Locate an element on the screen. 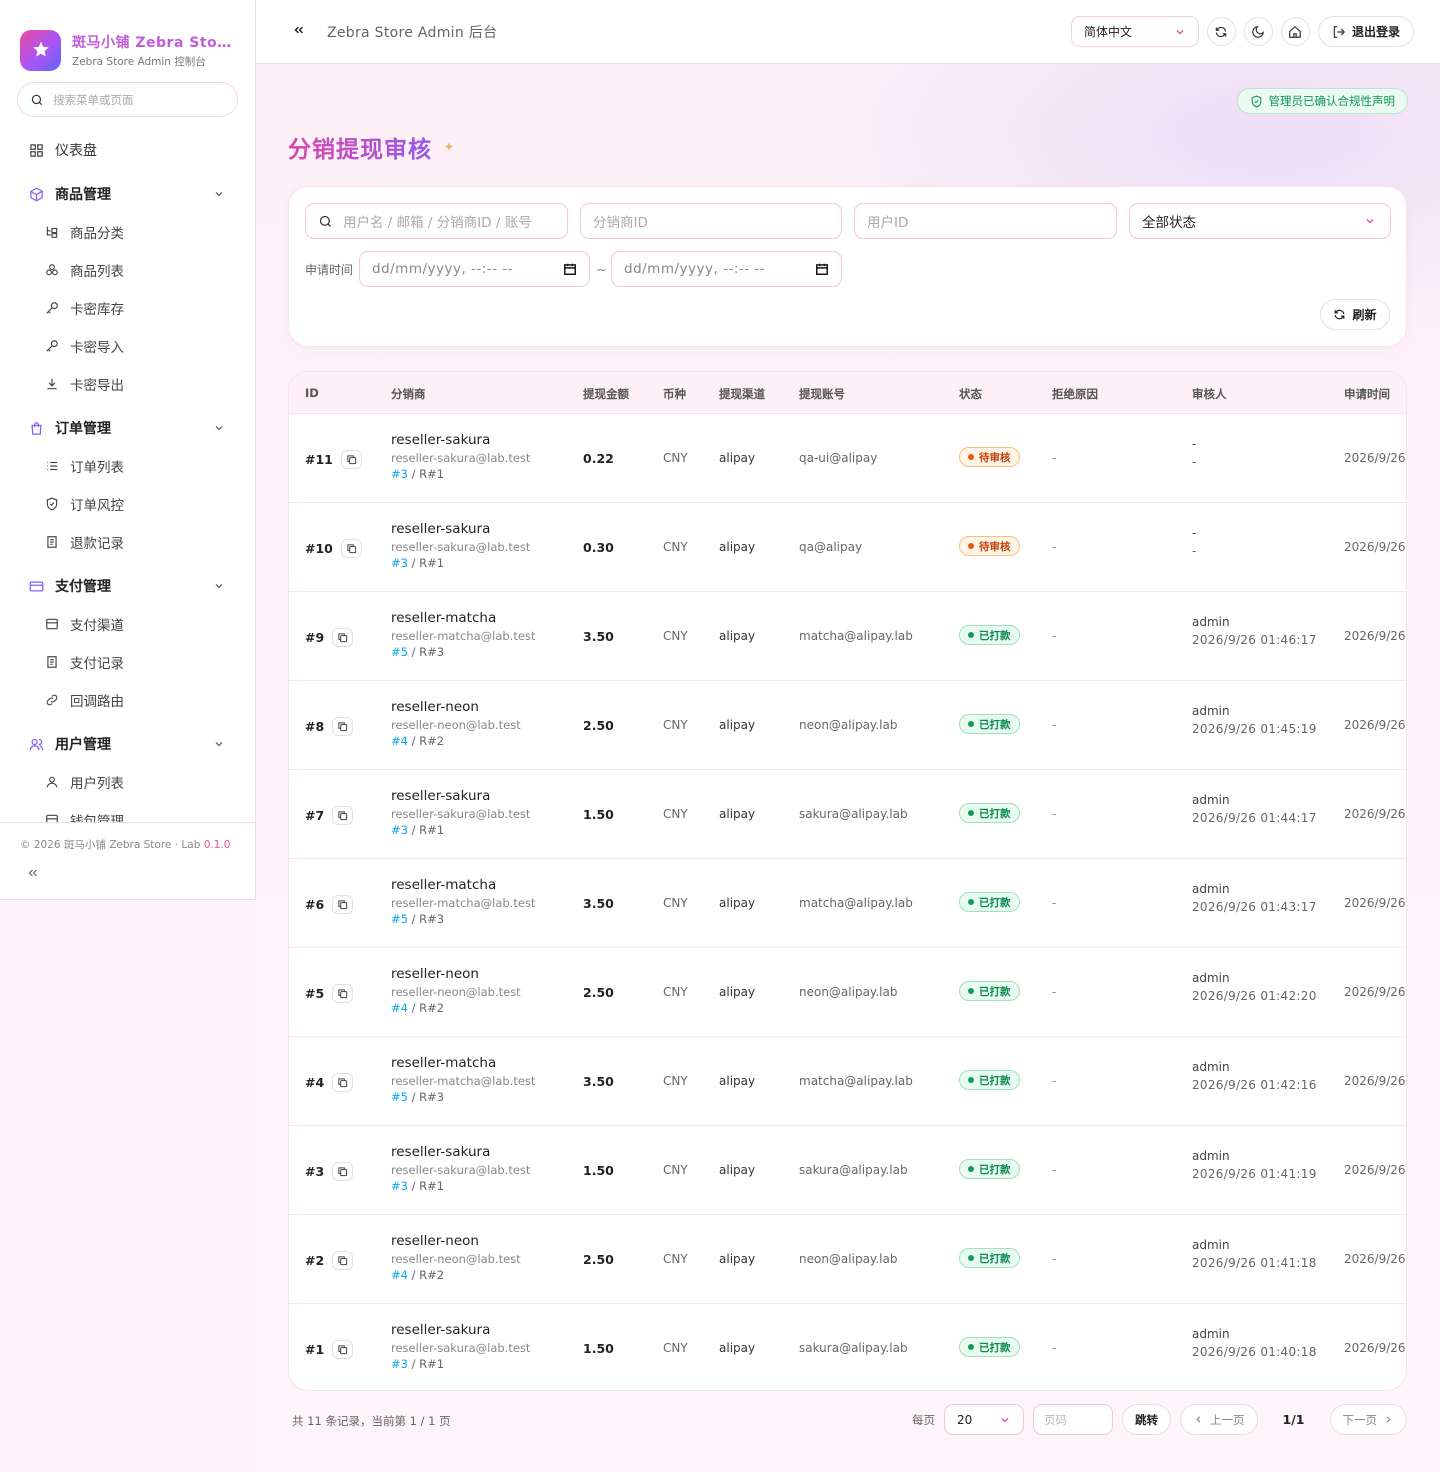  col-applied-time: 申请时间 is located at coordinates (1367, 394).